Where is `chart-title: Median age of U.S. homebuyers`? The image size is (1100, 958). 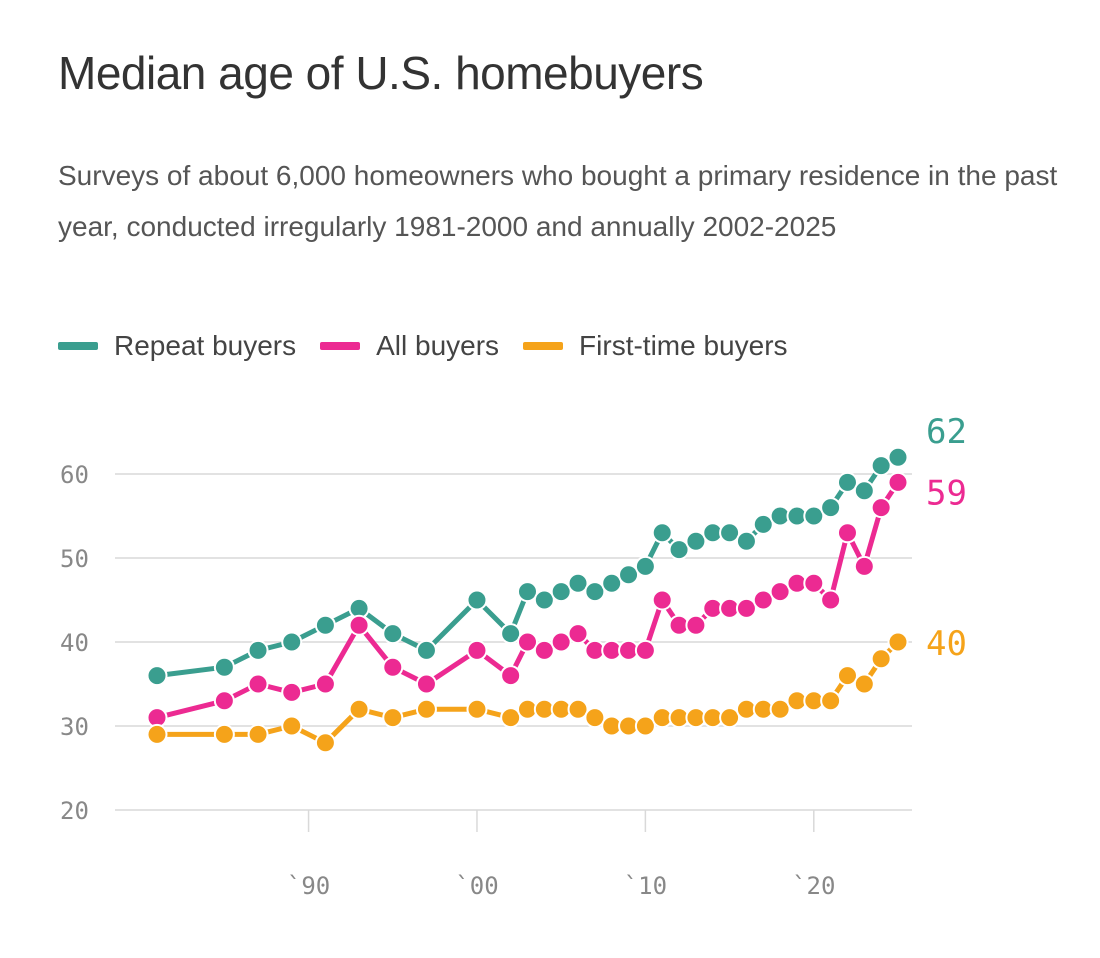 chart-title: Median age of U.S. homebuyers is located at coordinates (381, 73).